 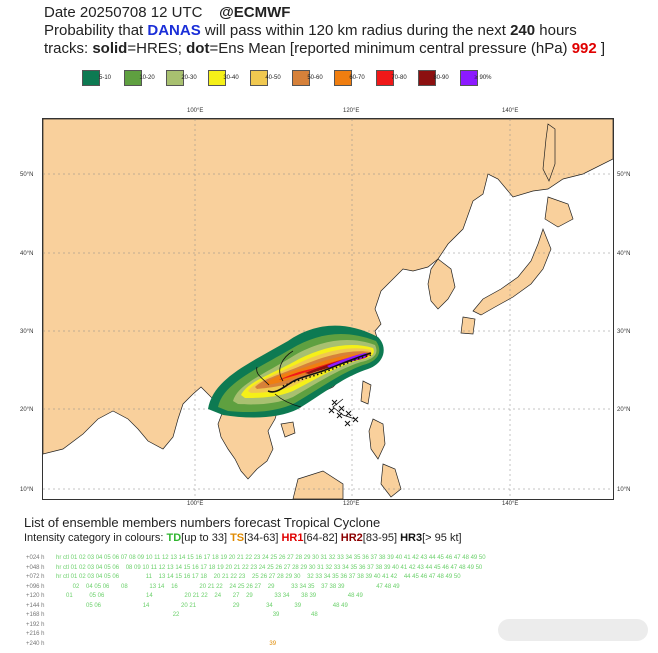 I want to click on lat-label-50n-left: 50°N, so click(x=27, y=175).